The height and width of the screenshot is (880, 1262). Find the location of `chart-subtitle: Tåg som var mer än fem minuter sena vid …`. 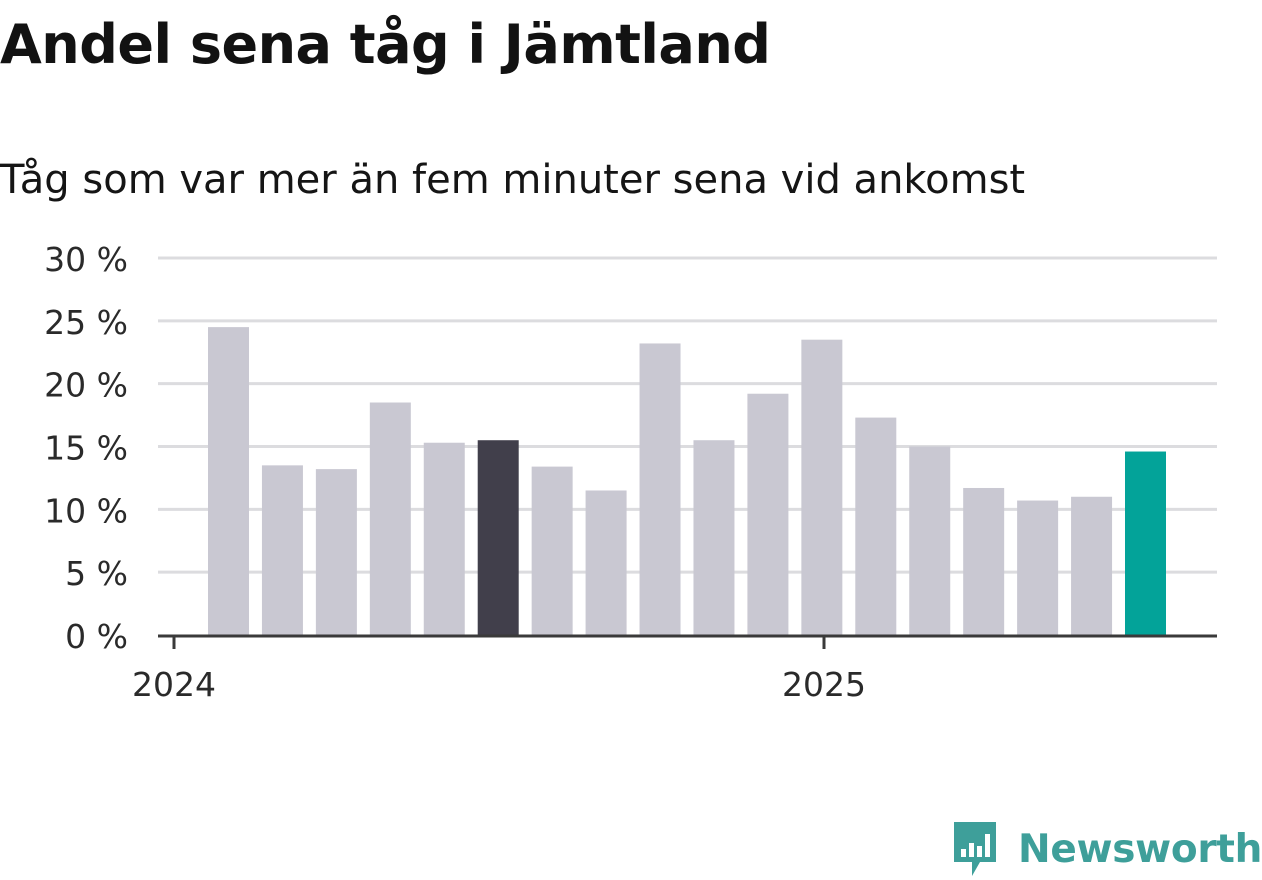

chart-subtitle: Tåg som var mer än fem minuter sena vid … is located at coordinates (513, 180).